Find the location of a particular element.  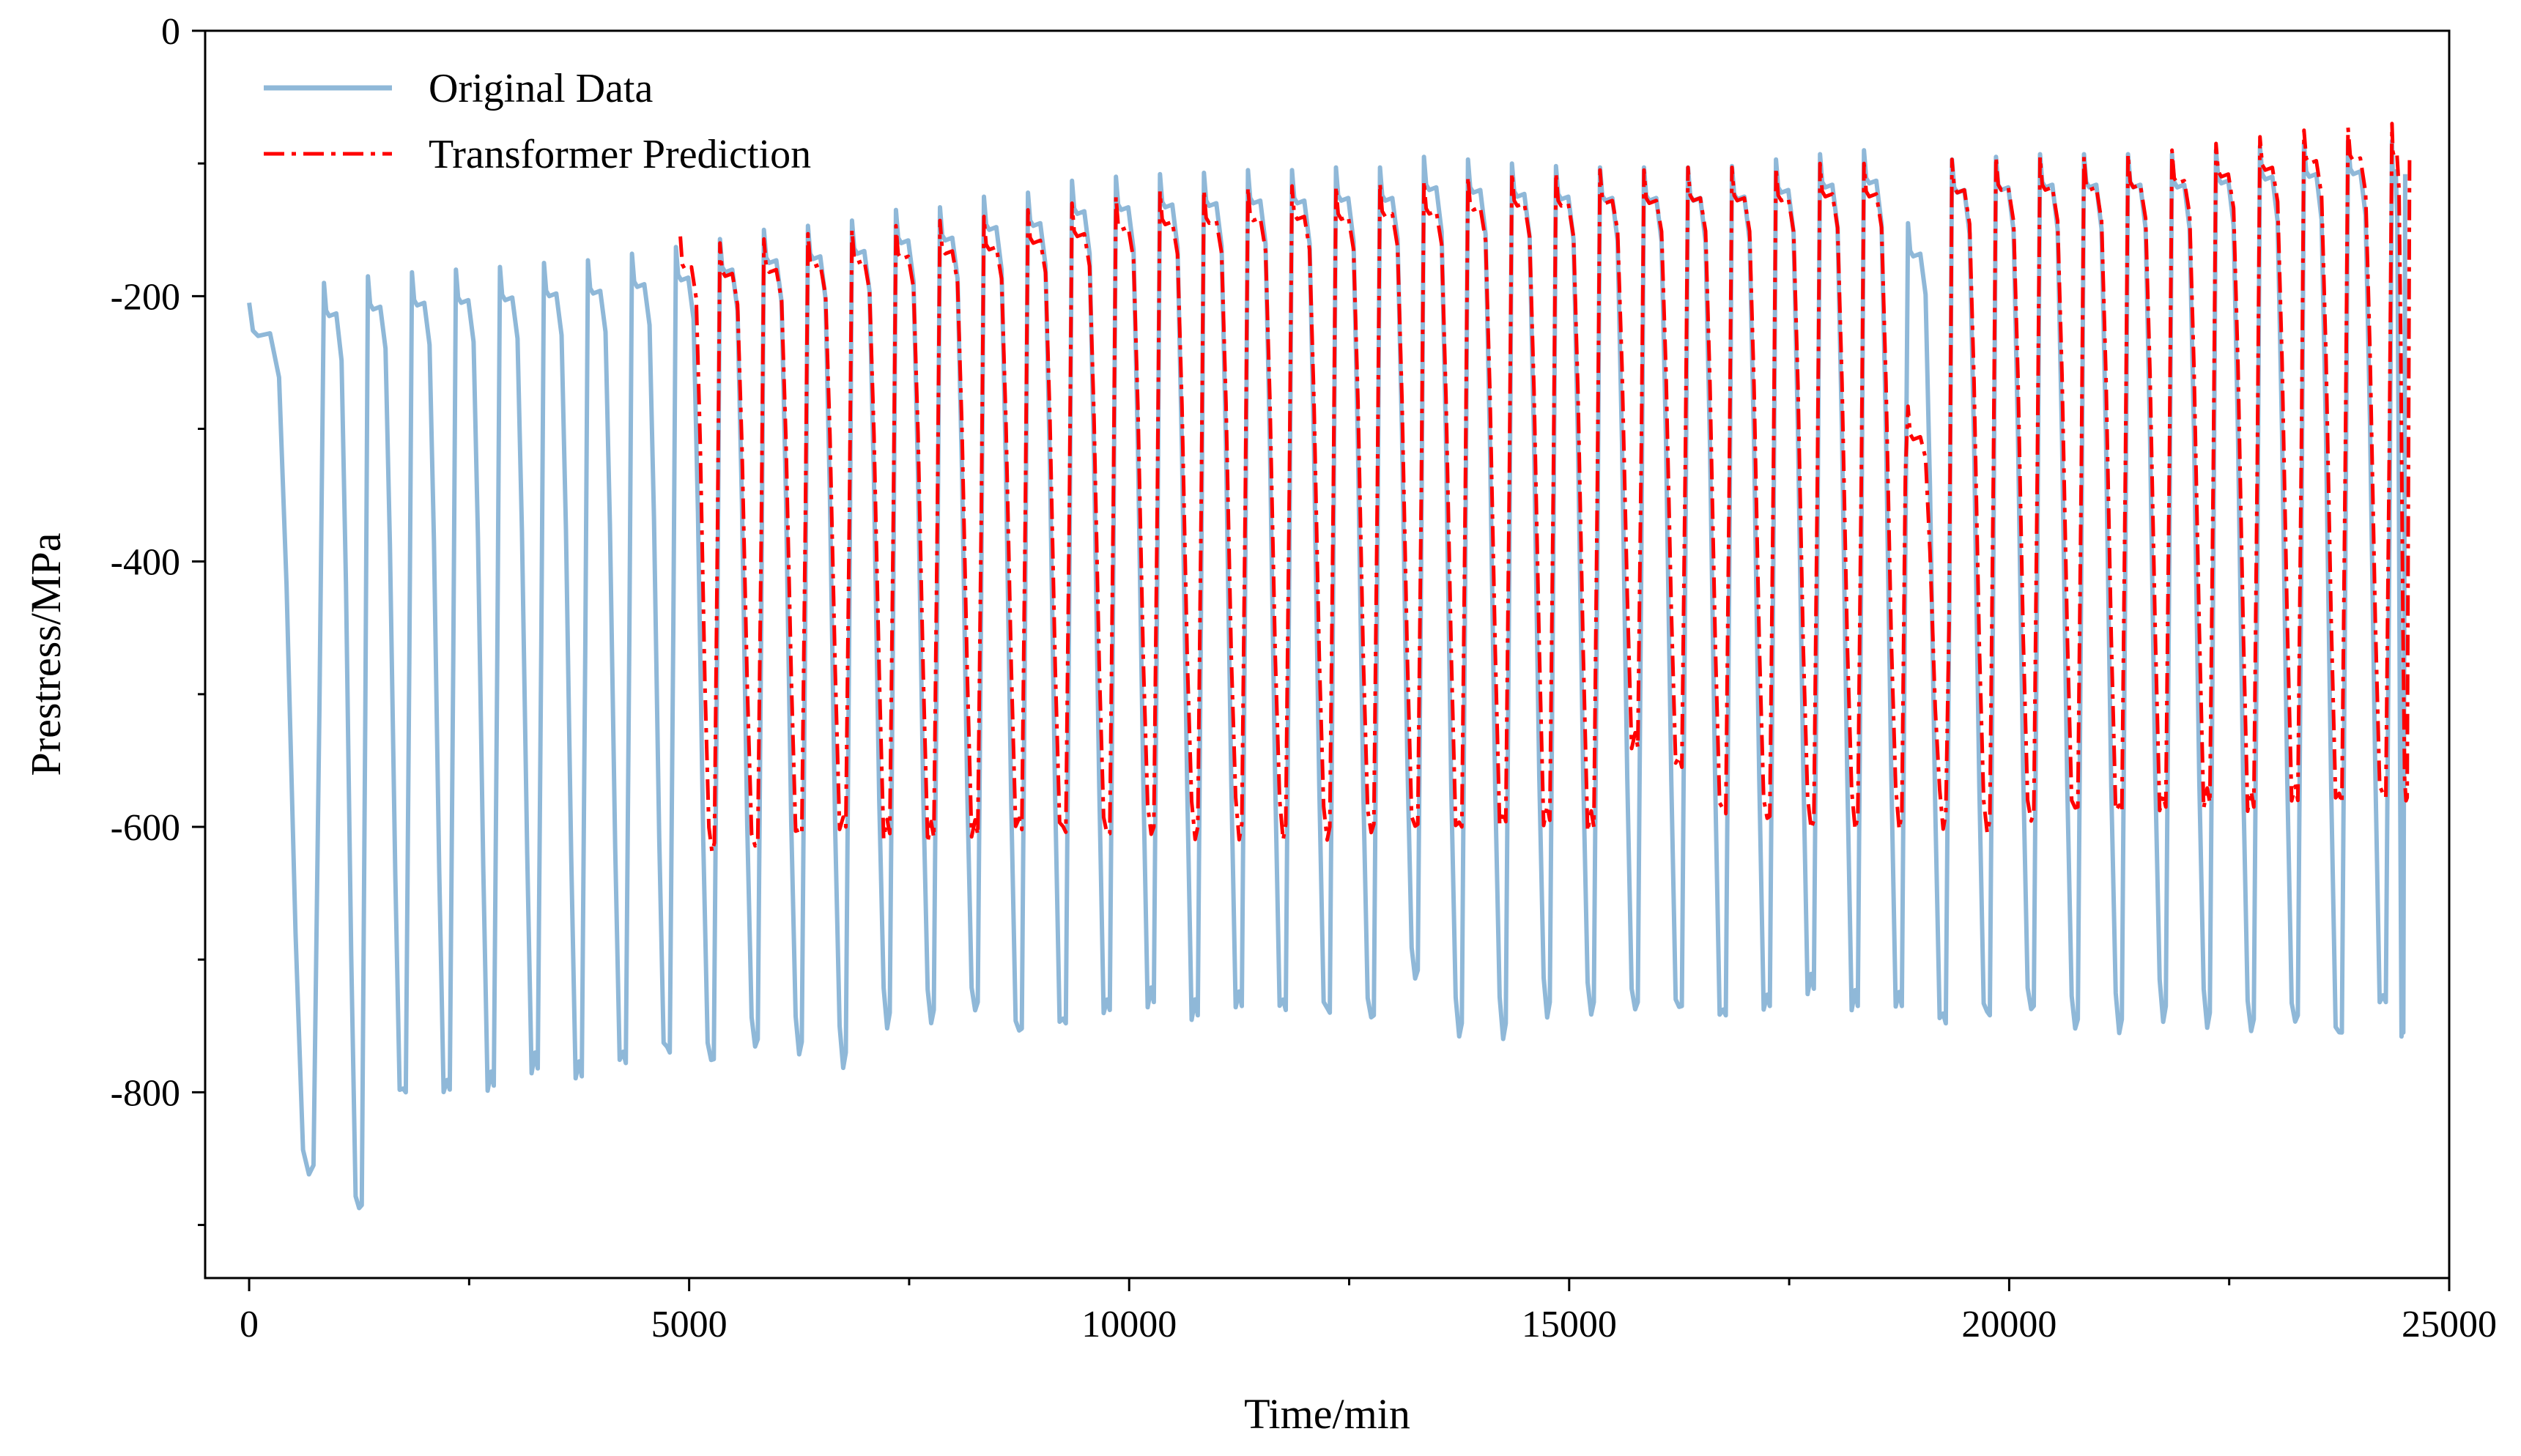

x-tick-label: 20000 is located at coordinates (2009, 1324).